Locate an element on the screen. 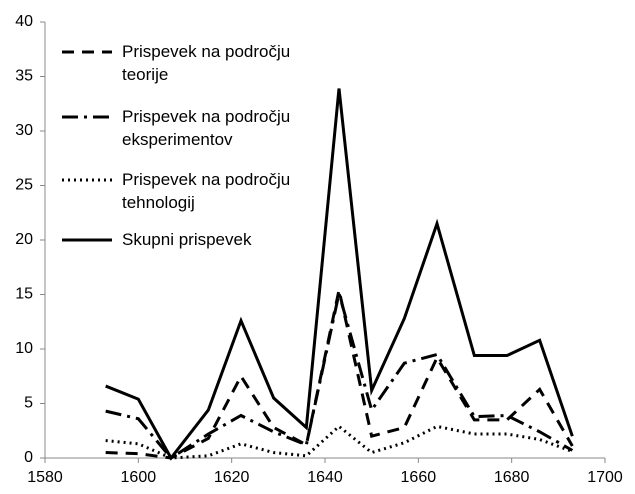 The height and width of the screenshot is (494, 635). x-tick-label: 1620 is located at coordinates (232, 477).